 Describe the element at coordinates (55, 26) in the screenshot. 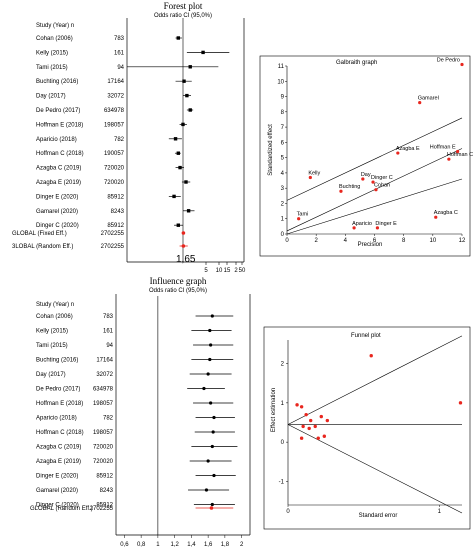

I see `forest-header: Study (Year) n` at that location.